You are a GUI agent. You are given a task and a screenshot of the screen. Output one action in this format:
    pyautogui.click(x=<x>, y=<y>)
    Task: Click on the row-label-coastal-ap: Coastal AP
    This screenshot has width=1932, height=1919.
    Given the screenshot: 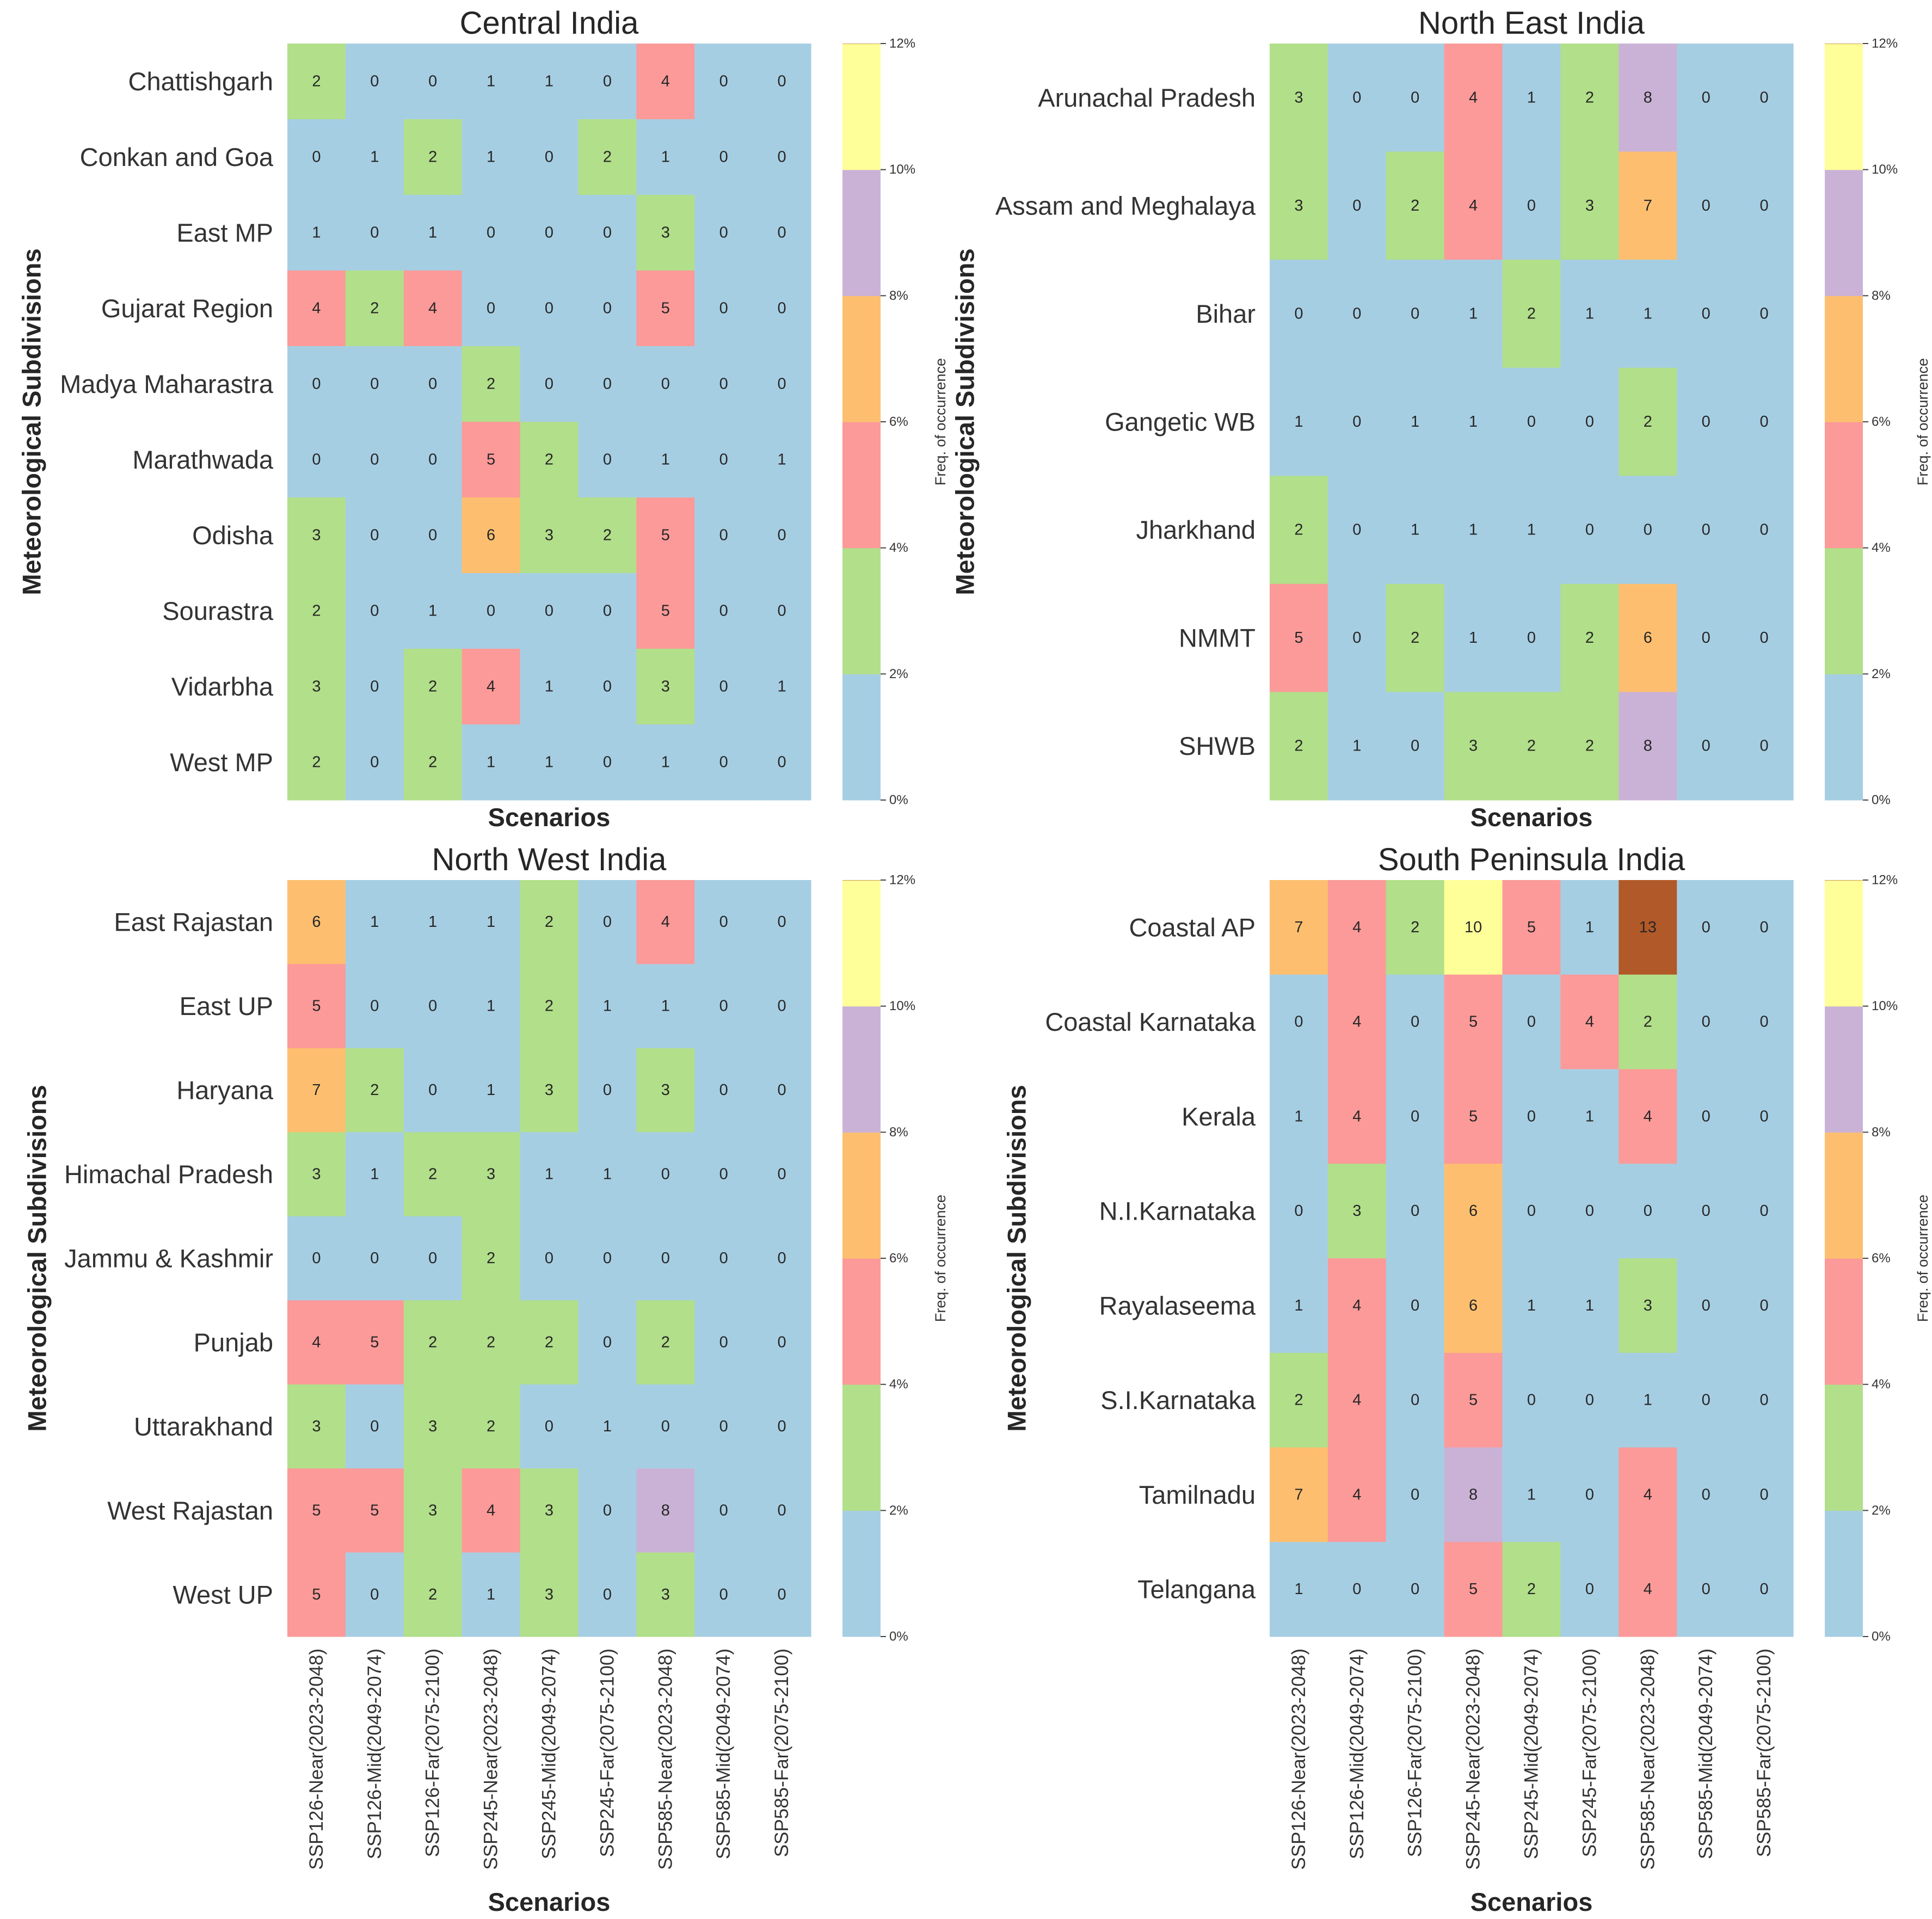 What is the action you would take?
    pyautogui.click(x=1192, y=927)
    